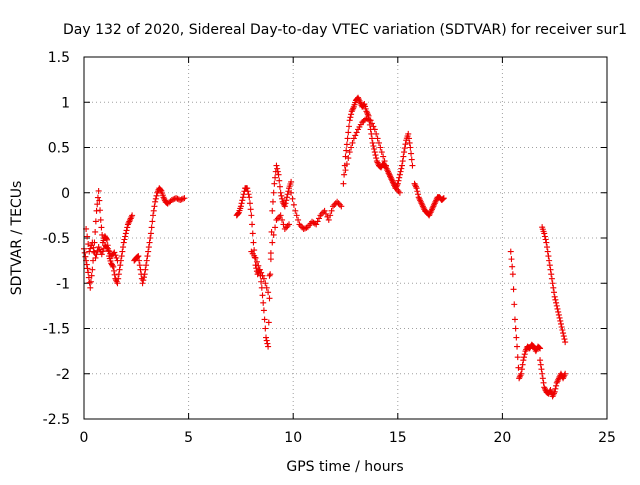 This screenshot has height=485, width=640. I want to click on x-tick-label: 15, so click(398, 438).